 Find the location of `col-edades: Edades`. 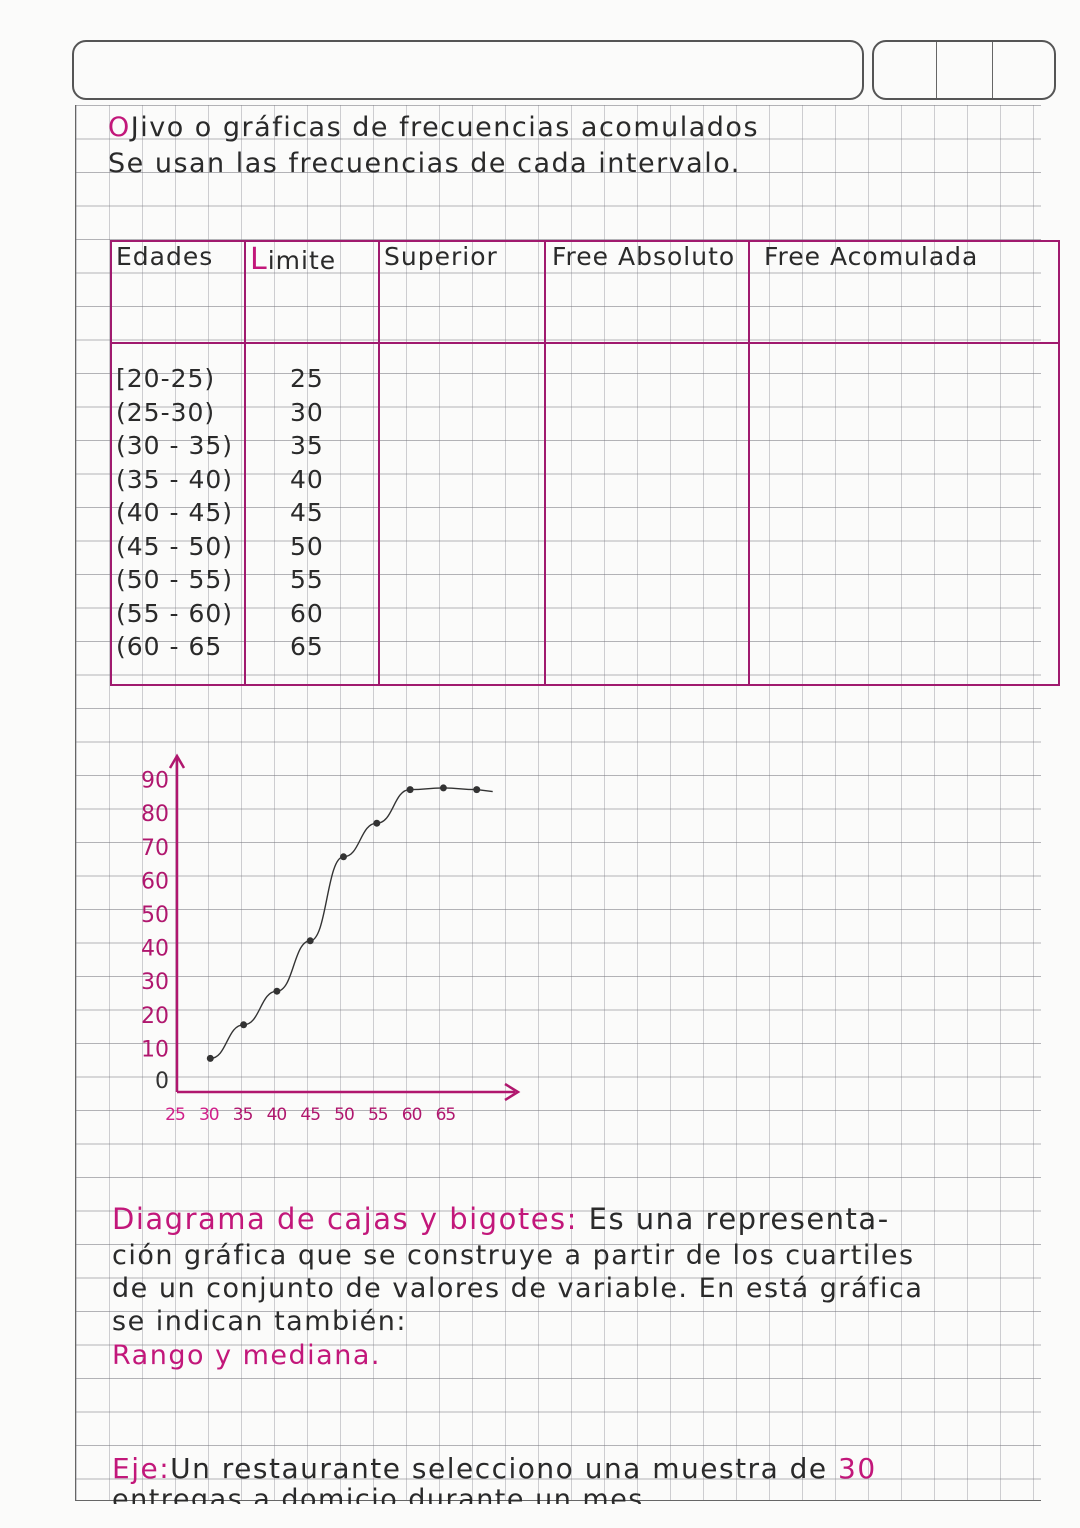

col-edades: Edades is located at coordinates (178, 292).